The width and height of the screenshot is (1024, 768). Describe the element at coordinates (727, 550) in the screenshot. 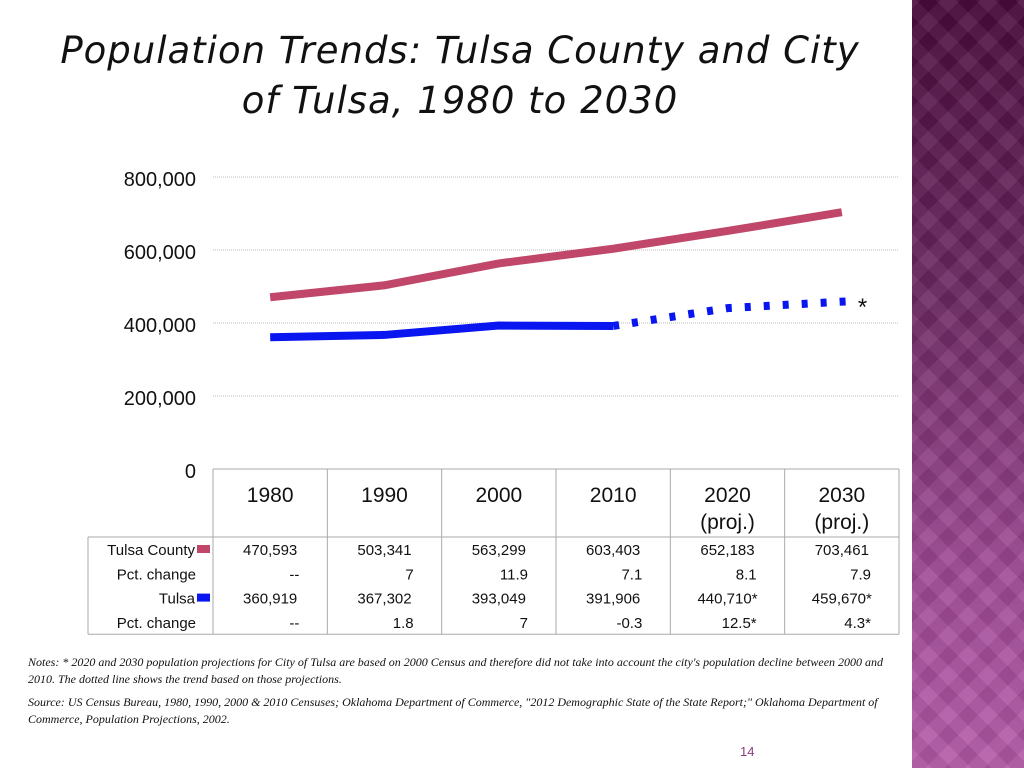

I see `table-cell: 652,183` at that location.